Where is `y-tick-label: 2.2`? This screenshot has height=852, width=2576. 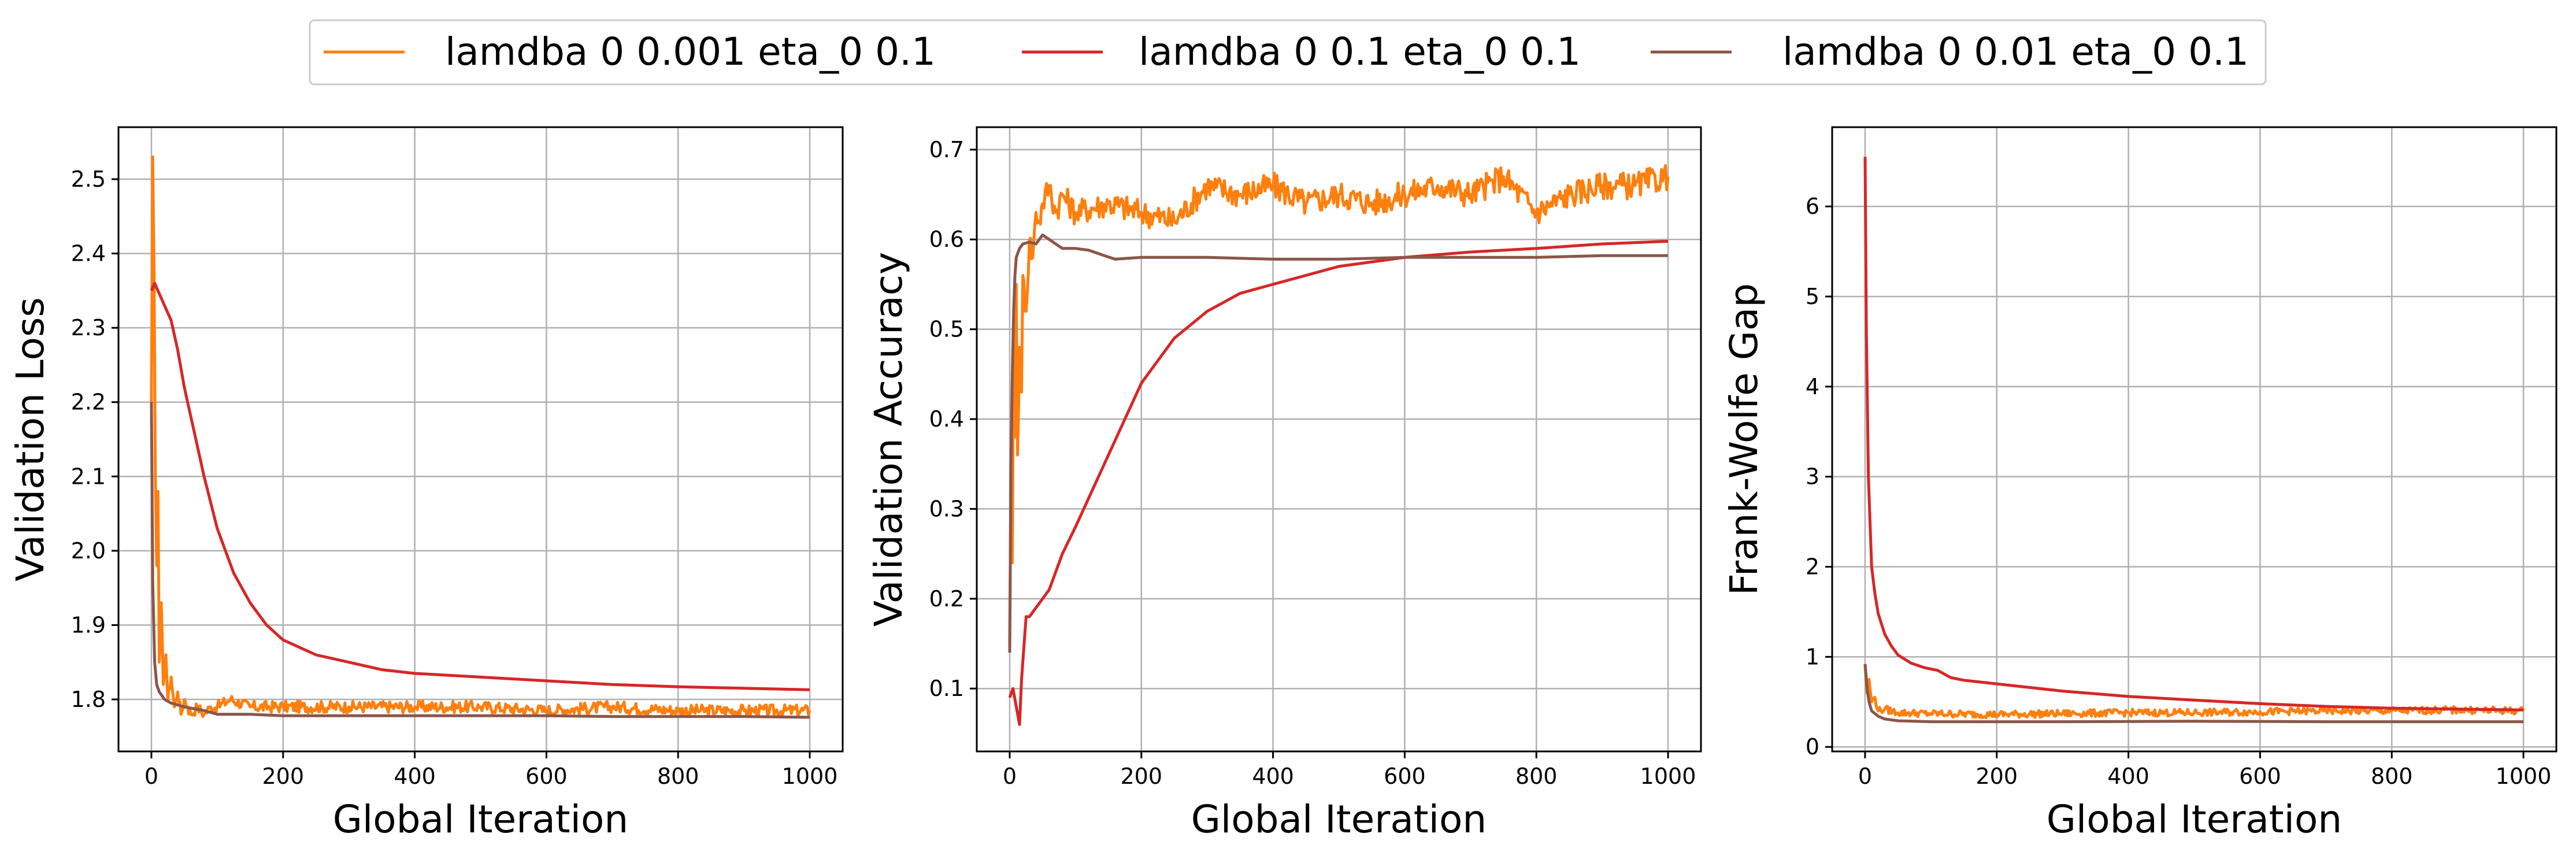 y-tick-label: 2.2 is located at coordinates (88, 402).